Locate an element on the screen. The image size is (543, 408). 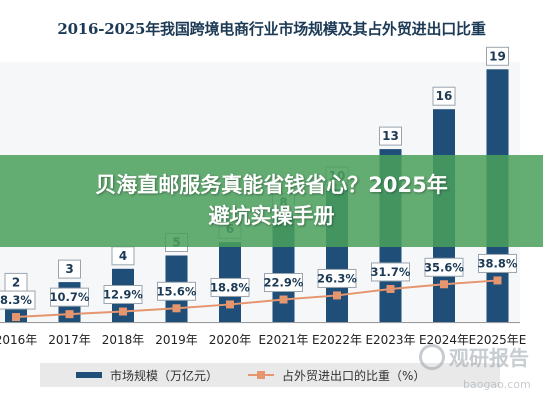
line-label-2: 12.9% is located at coordinates (123, 295).